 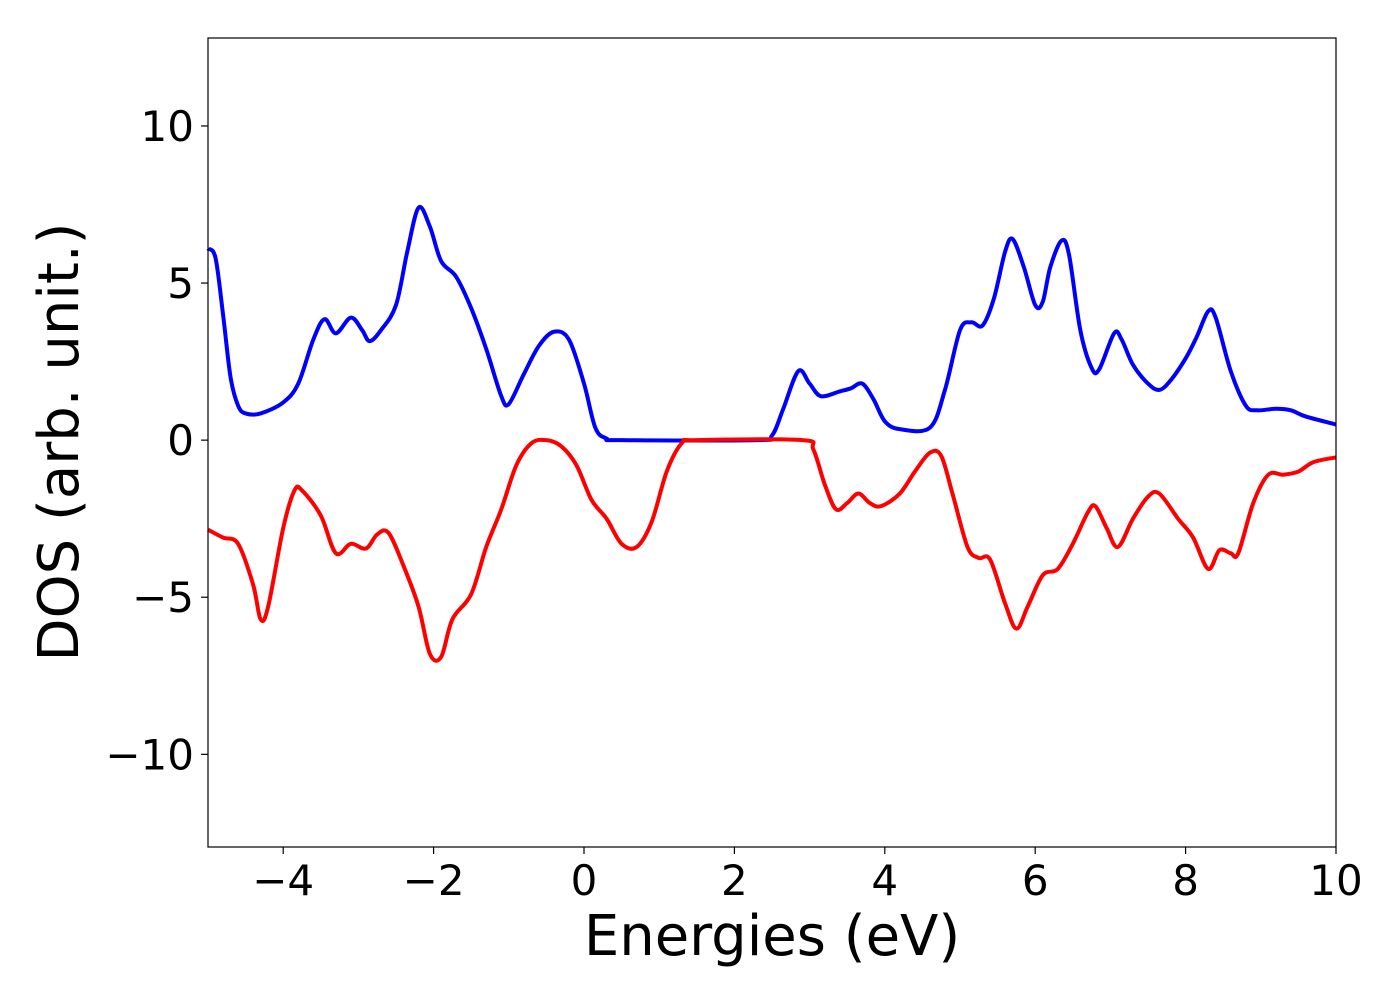 What do you see at coordinates (59, 441) in the screenshot?
I see `y-axis-label: DOS (arb. unit.)` at bounding box center [59, 441].